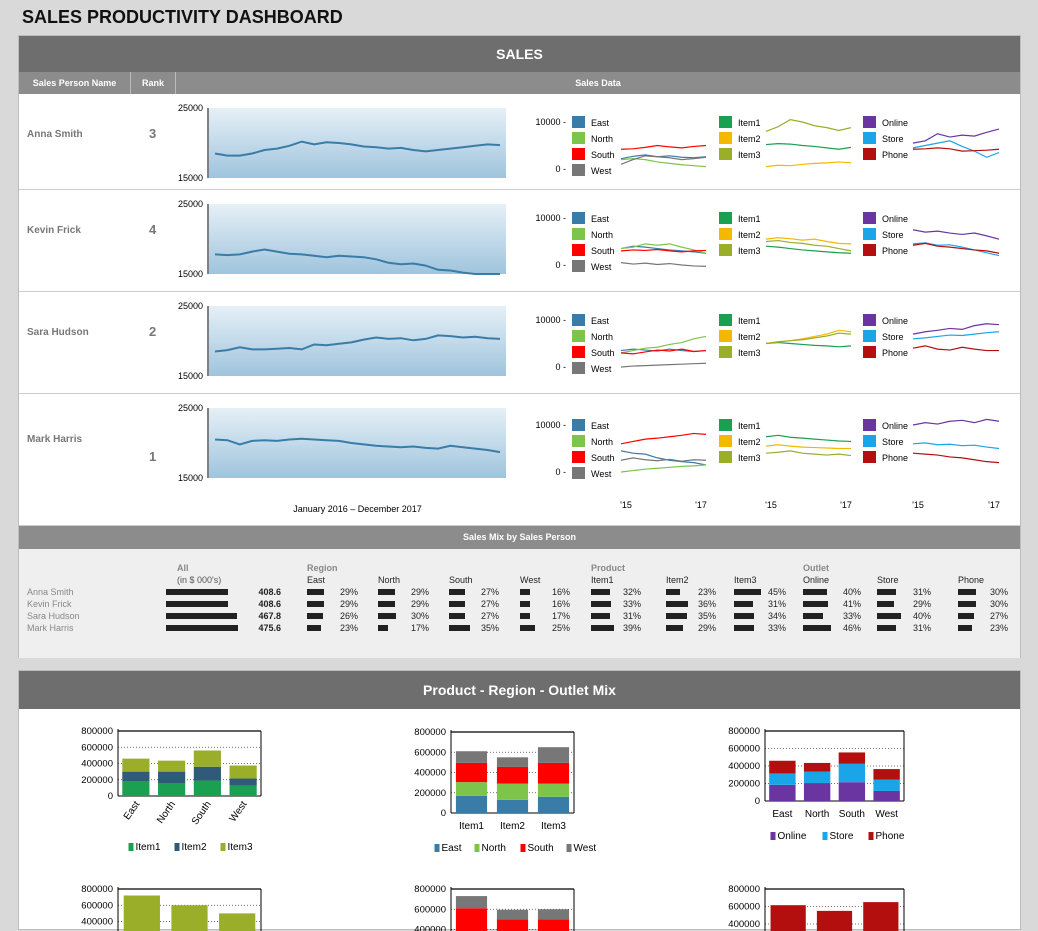  Describe the element at coordinates (201, 616) in the screenshot. I see `total-bar` at that location.